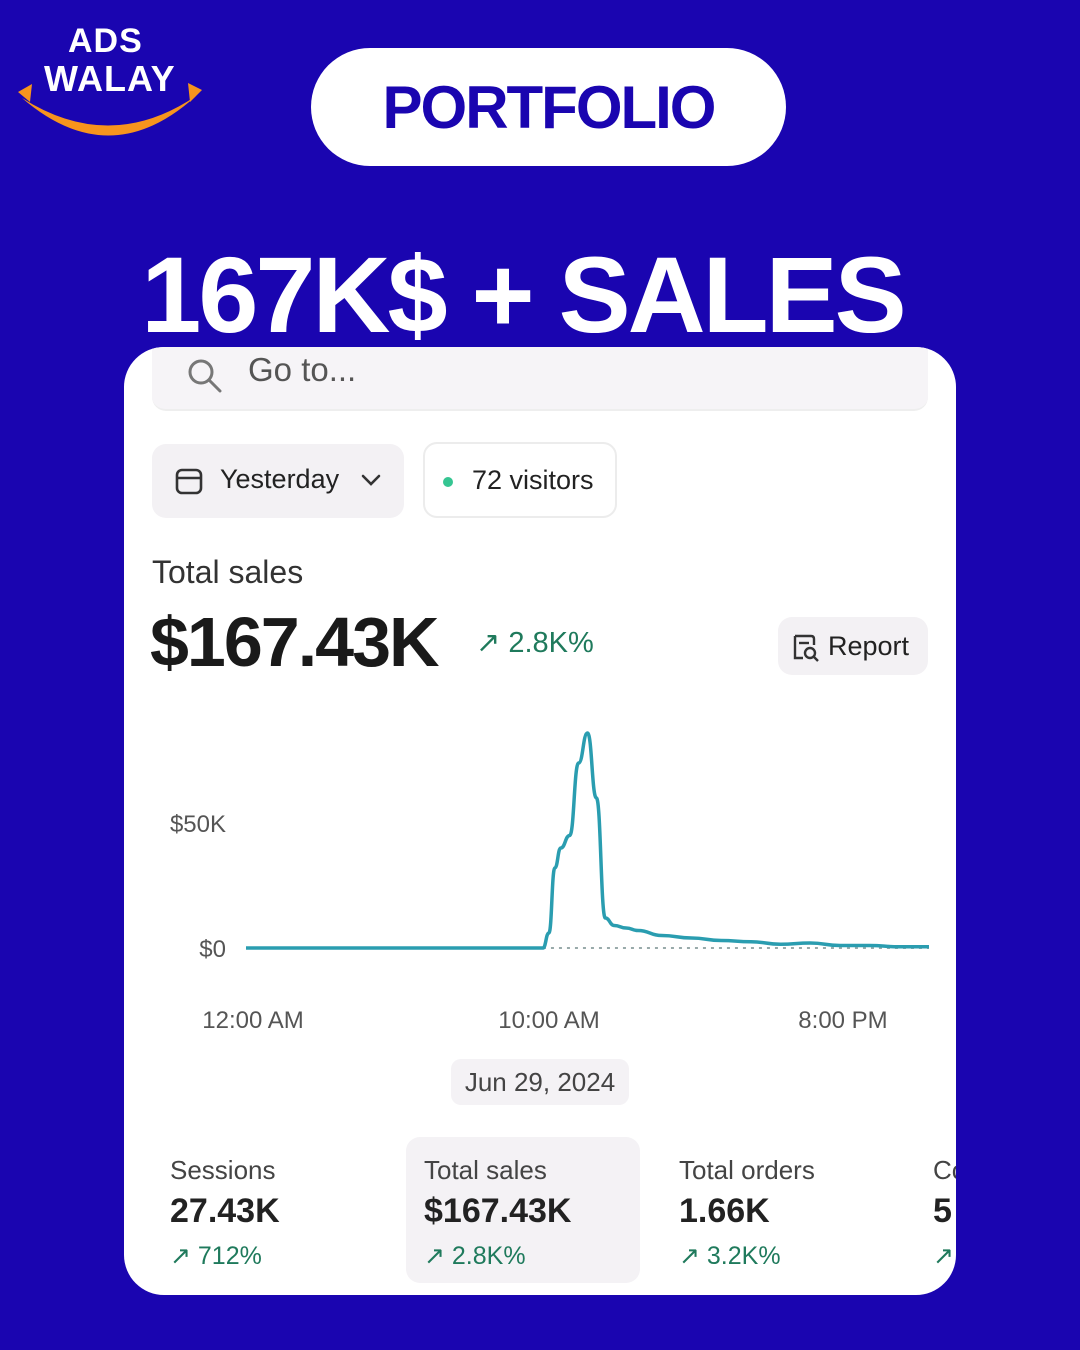  What do you see at coordinates (806, 648) in the screenshot?
I see `report-icon` at bounding box center [806, 648].